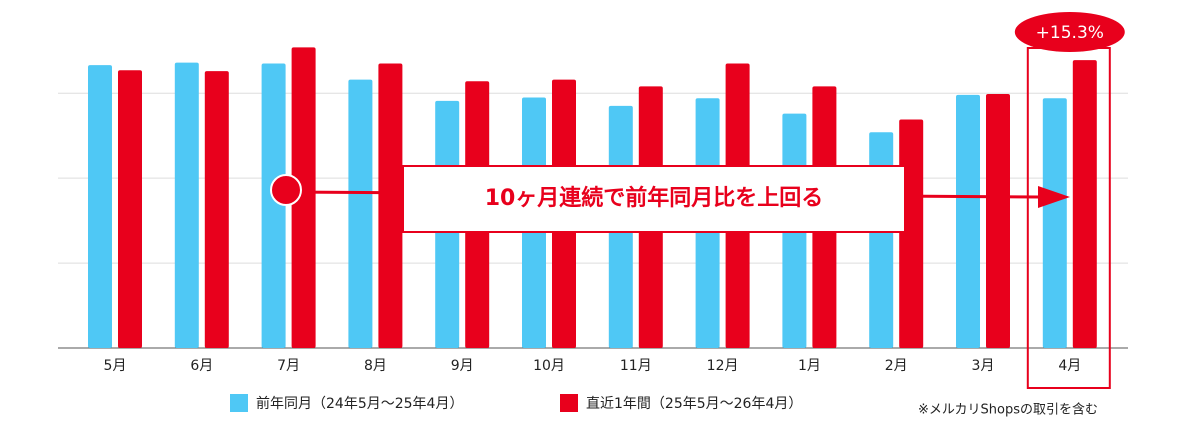 This screenshot has width=1200, height=426. Describe the element at coordinates (375, 366) in the screenshot. I see `x-tick-label: 8月` at that location.